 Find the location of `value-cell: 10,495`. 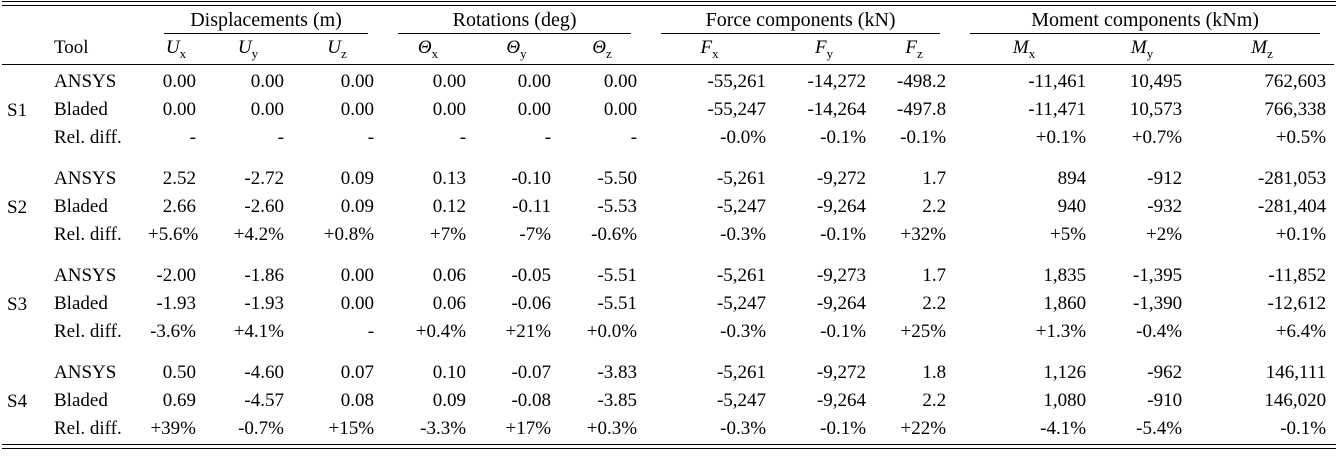

value-cell: 10,495 is located at coordinates (1156, 81).